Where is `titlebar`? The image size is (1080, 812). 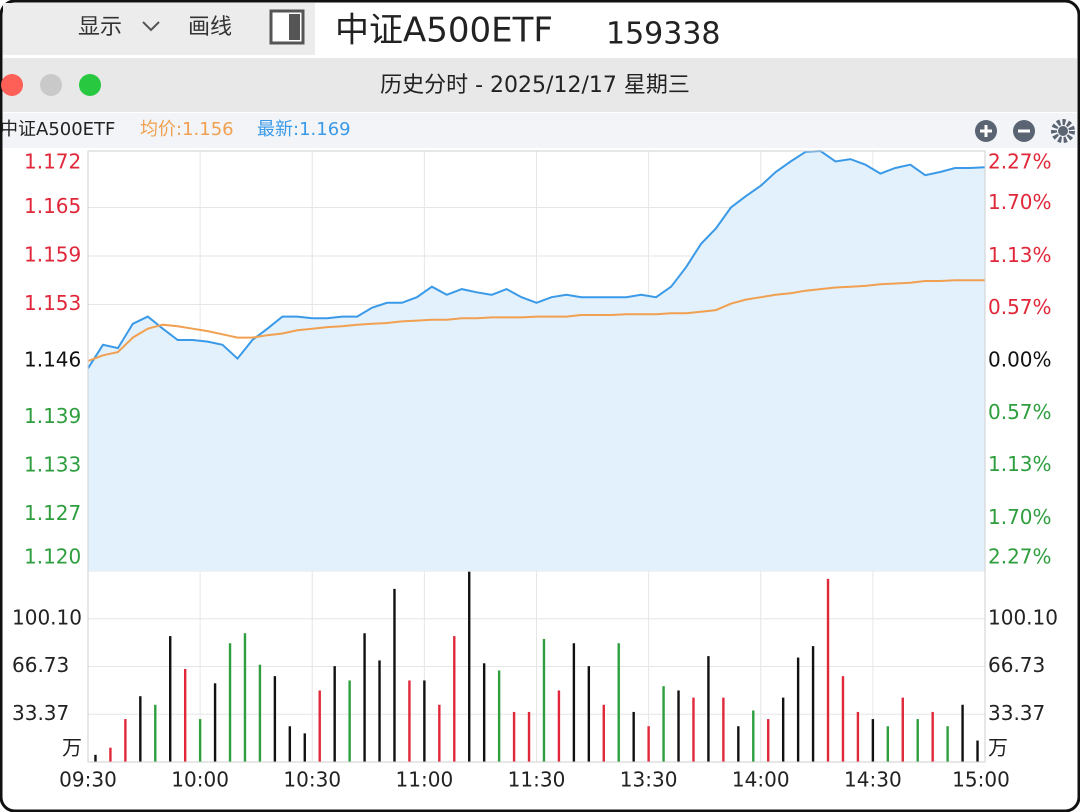
titlebar is located at coordinates (540, 85).